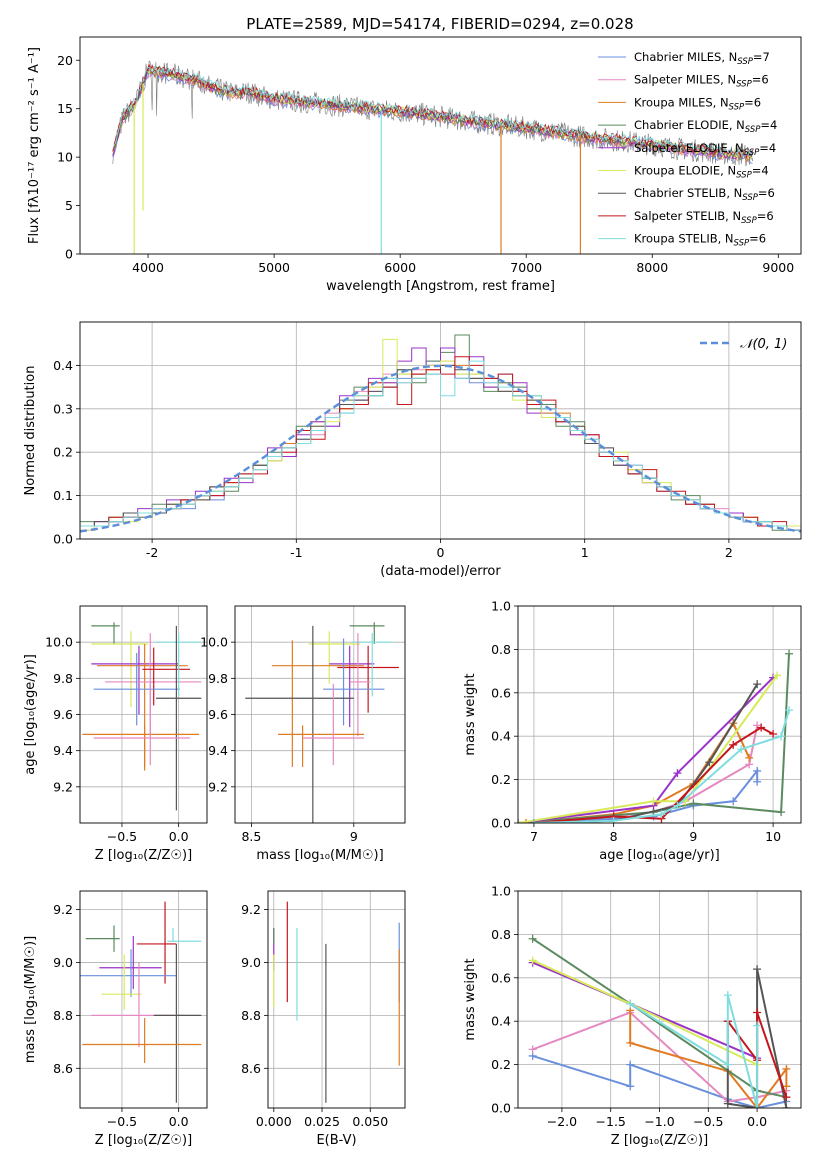  What do you see at coordinates (470, 999) in the screenshot?
I see `y-axis-label: mass weight` at bounding box center [470, 999].